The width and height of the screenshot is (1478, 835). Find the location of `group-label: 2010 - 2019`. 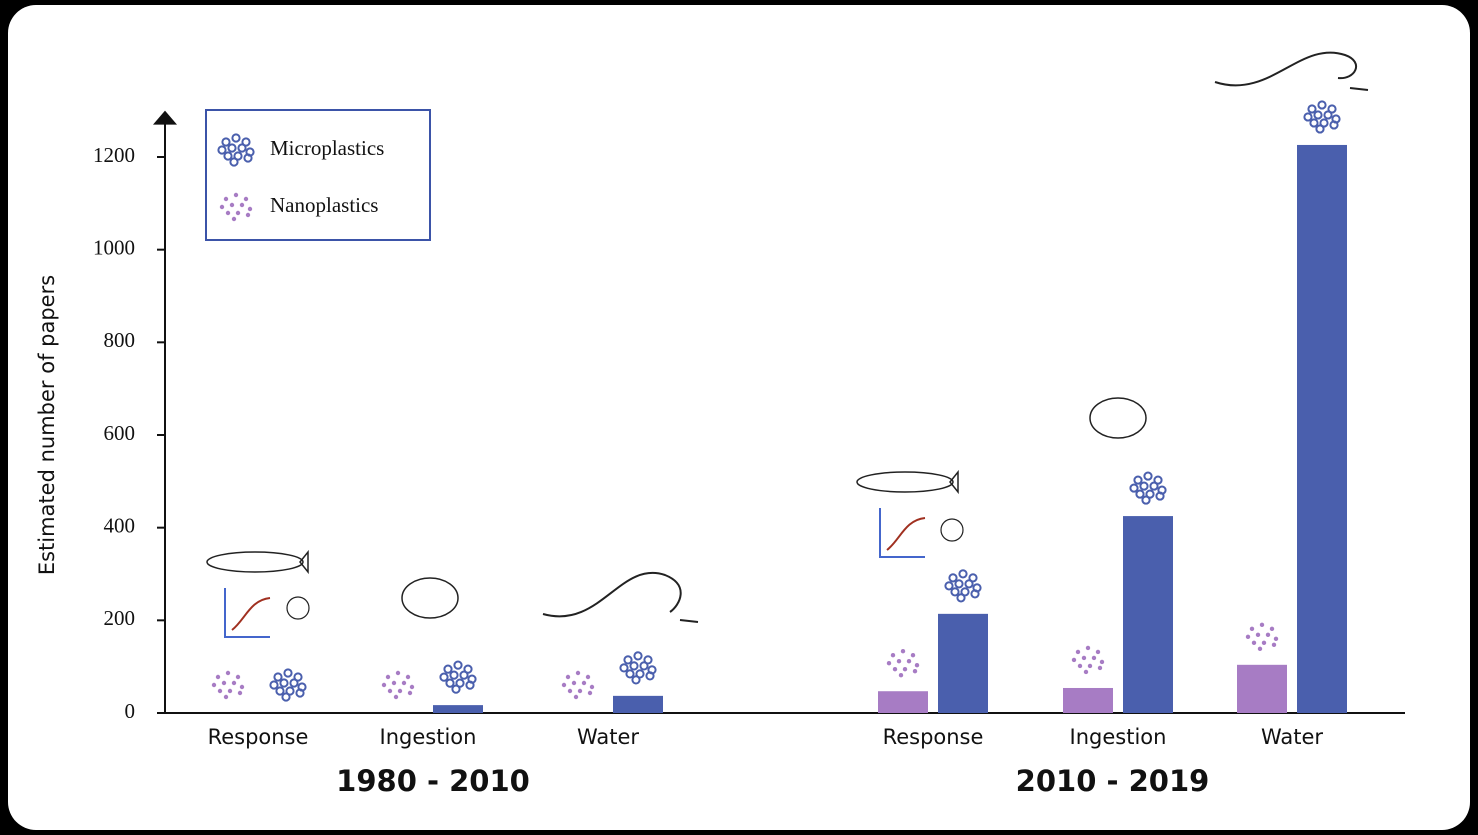

group-label: 2010 - 2019 is located at coordinates (1113, 781).